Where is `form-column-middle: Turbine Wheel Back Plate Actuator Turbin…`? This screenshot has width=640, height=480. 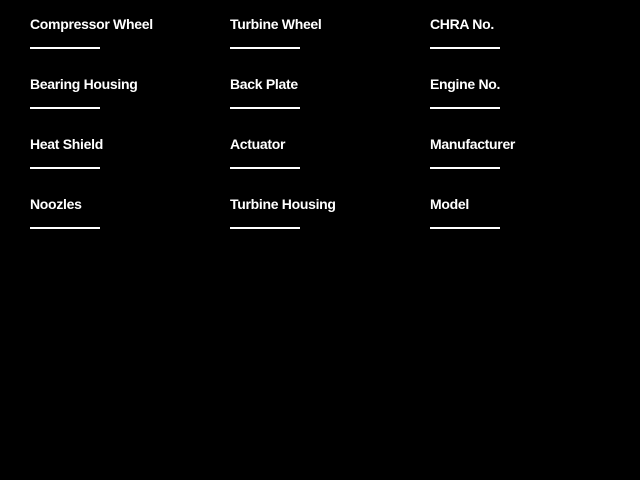
form-column-middle: Turbine Wheel Back Plate Actuator Turbin… is located at coordinates (325, 120).